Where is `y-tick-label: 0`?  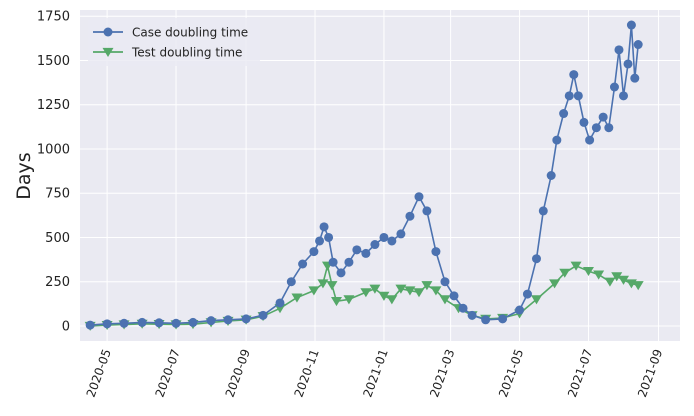 y-tick-label: 0 is located at coordinates (66, 326).